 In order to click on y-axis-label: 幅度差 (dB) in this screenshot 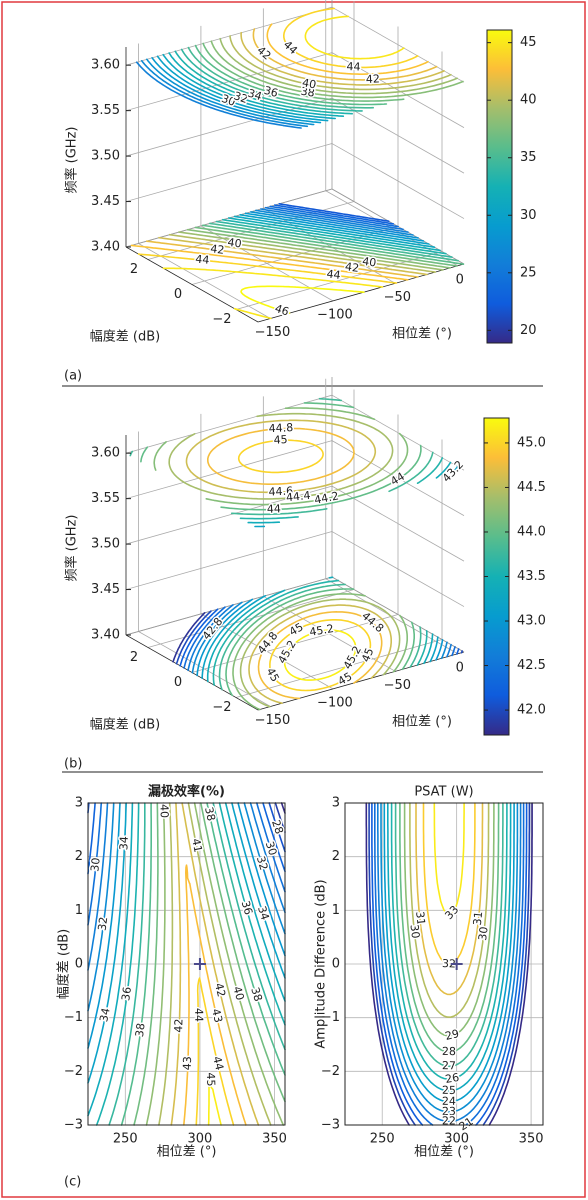, I will do `click(125, 337)`.